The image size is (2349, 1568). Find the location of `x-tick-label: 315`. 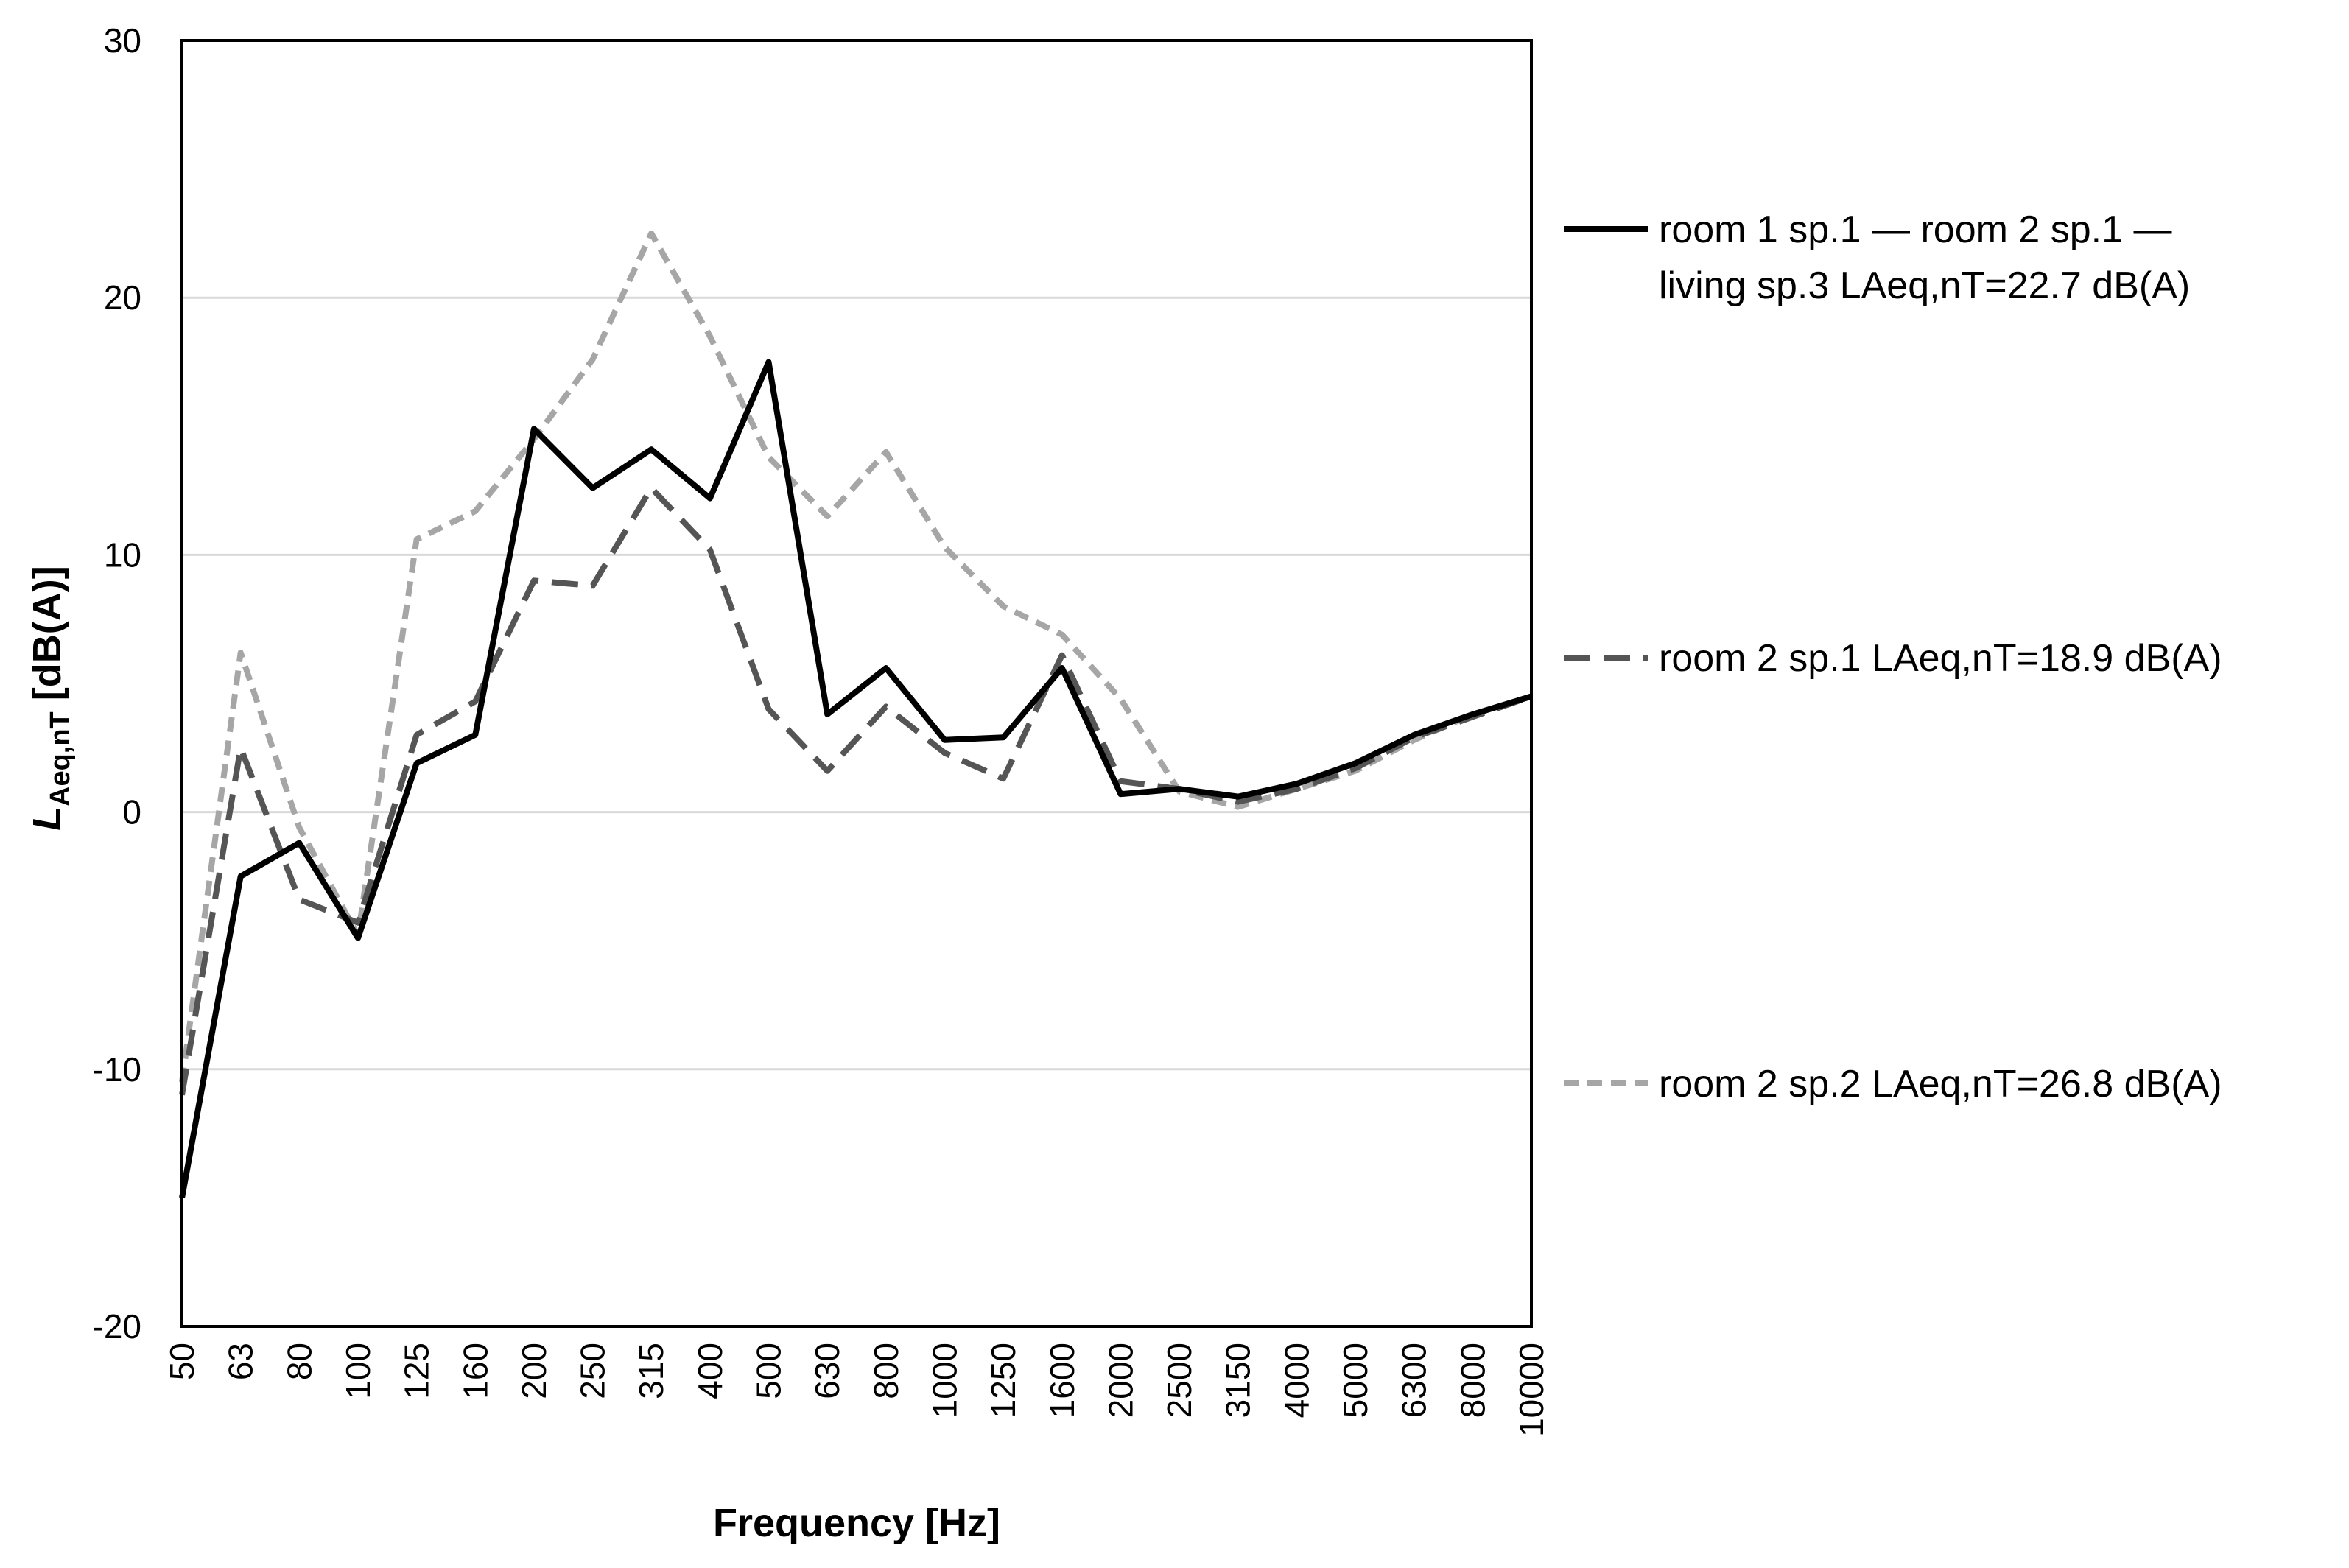

x-tick-label: 315 is located at coordinates (651, 1371).